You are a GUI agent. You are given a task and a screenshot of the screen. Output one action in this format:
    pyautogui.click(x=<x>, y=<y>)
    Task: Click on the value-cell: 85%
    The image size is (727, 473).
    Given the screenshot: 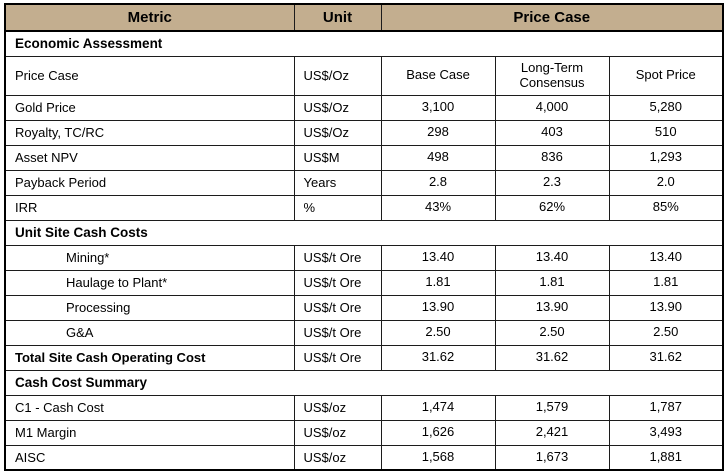 What is the action you would take?
    pyautogui.click(x=666, y=207)
    